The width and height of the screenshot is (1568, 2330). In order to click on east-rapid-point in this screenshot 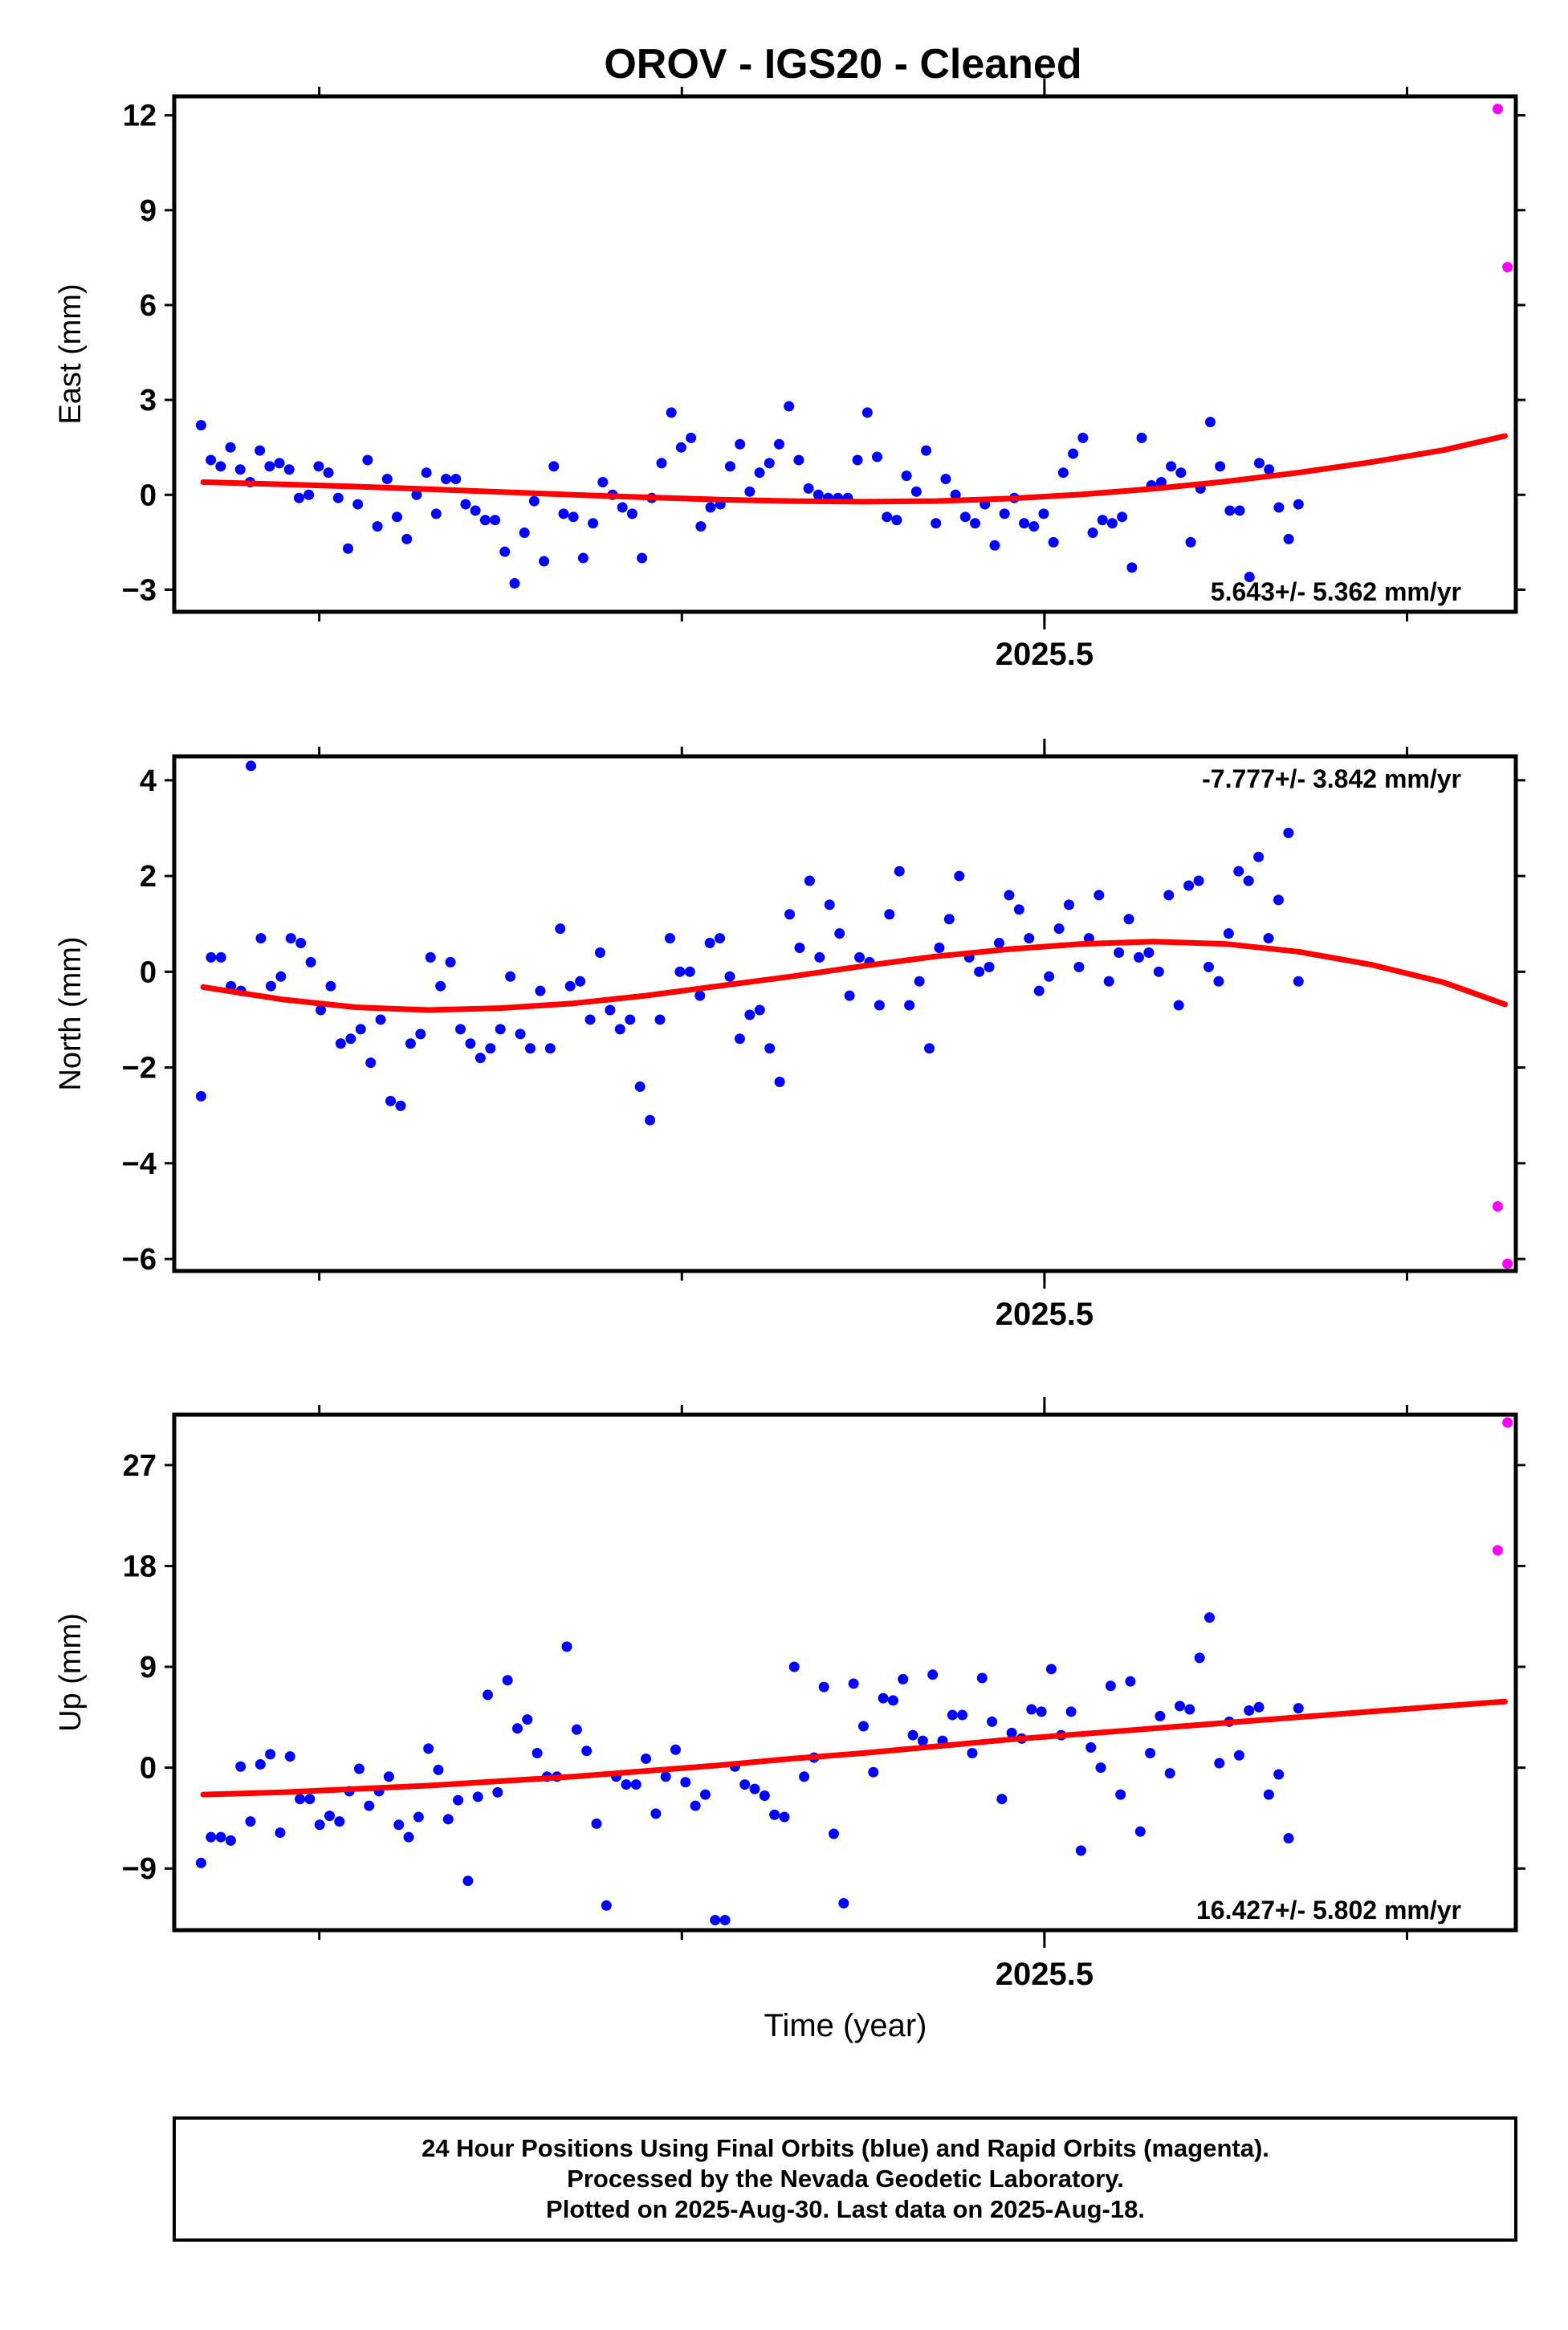, I will do `click(1507, 267)`.